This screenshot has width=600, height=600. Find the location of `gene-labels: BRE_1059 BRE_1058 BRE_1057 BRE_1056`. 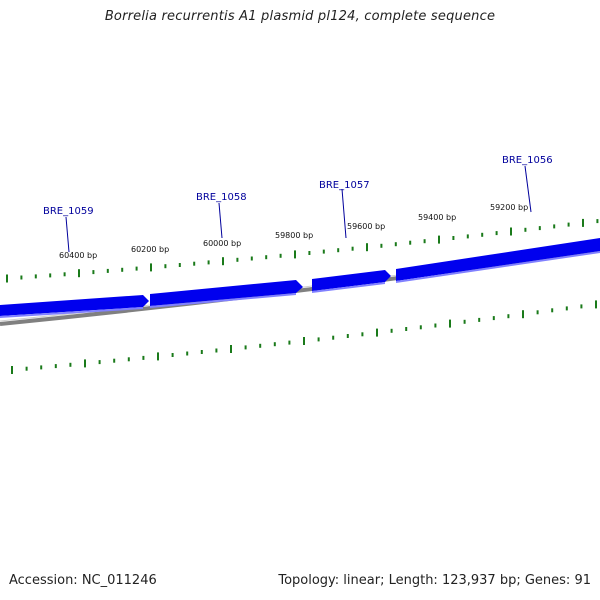

gene-labels: BRE_1059 BRE_1058 BRE_1057 BRE_1056 is located at coordinates (298, 186).